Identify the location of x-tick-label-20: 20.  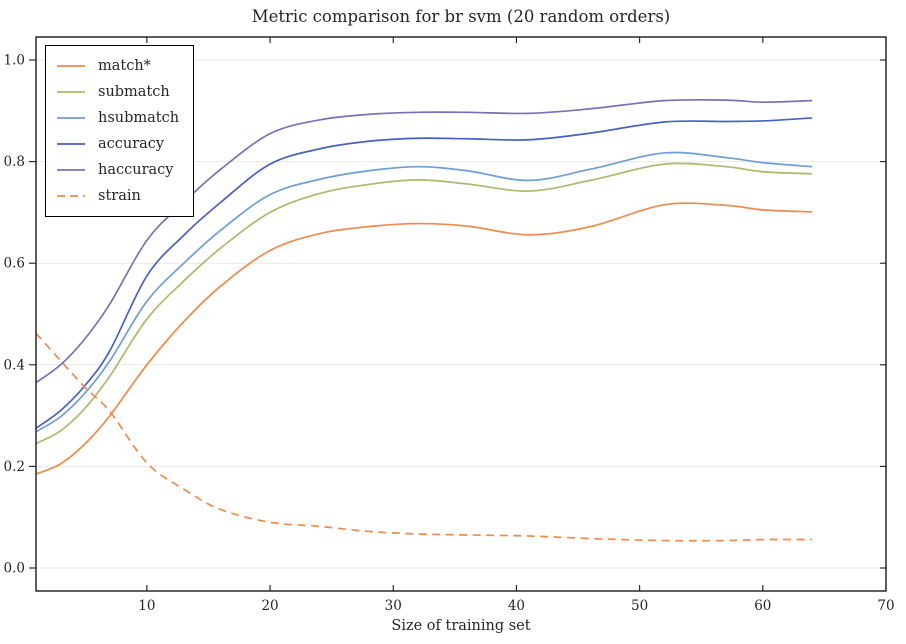
(269, 606).